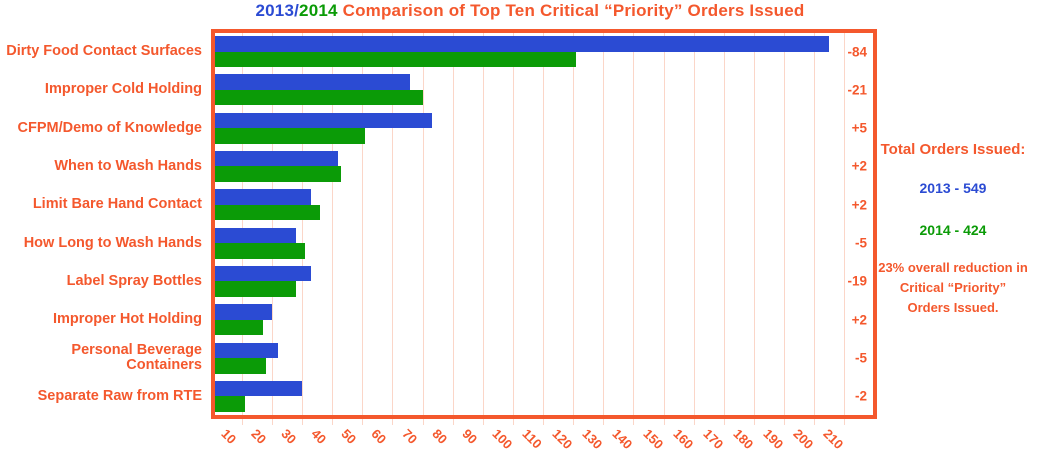 The width and height of the screenshot is (1038, 459). What do you see at coordinates (532, 439) in the screenshot?
I see `x-tick-label: 110` at bounding box center [532, 439].